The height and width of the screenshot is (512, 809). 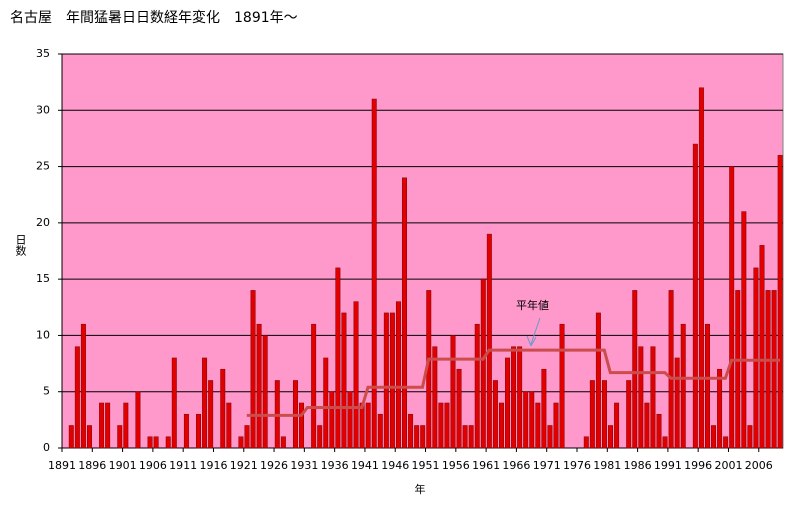 I want to click on x-tick-label: 1991, so click(x=668, y=465).